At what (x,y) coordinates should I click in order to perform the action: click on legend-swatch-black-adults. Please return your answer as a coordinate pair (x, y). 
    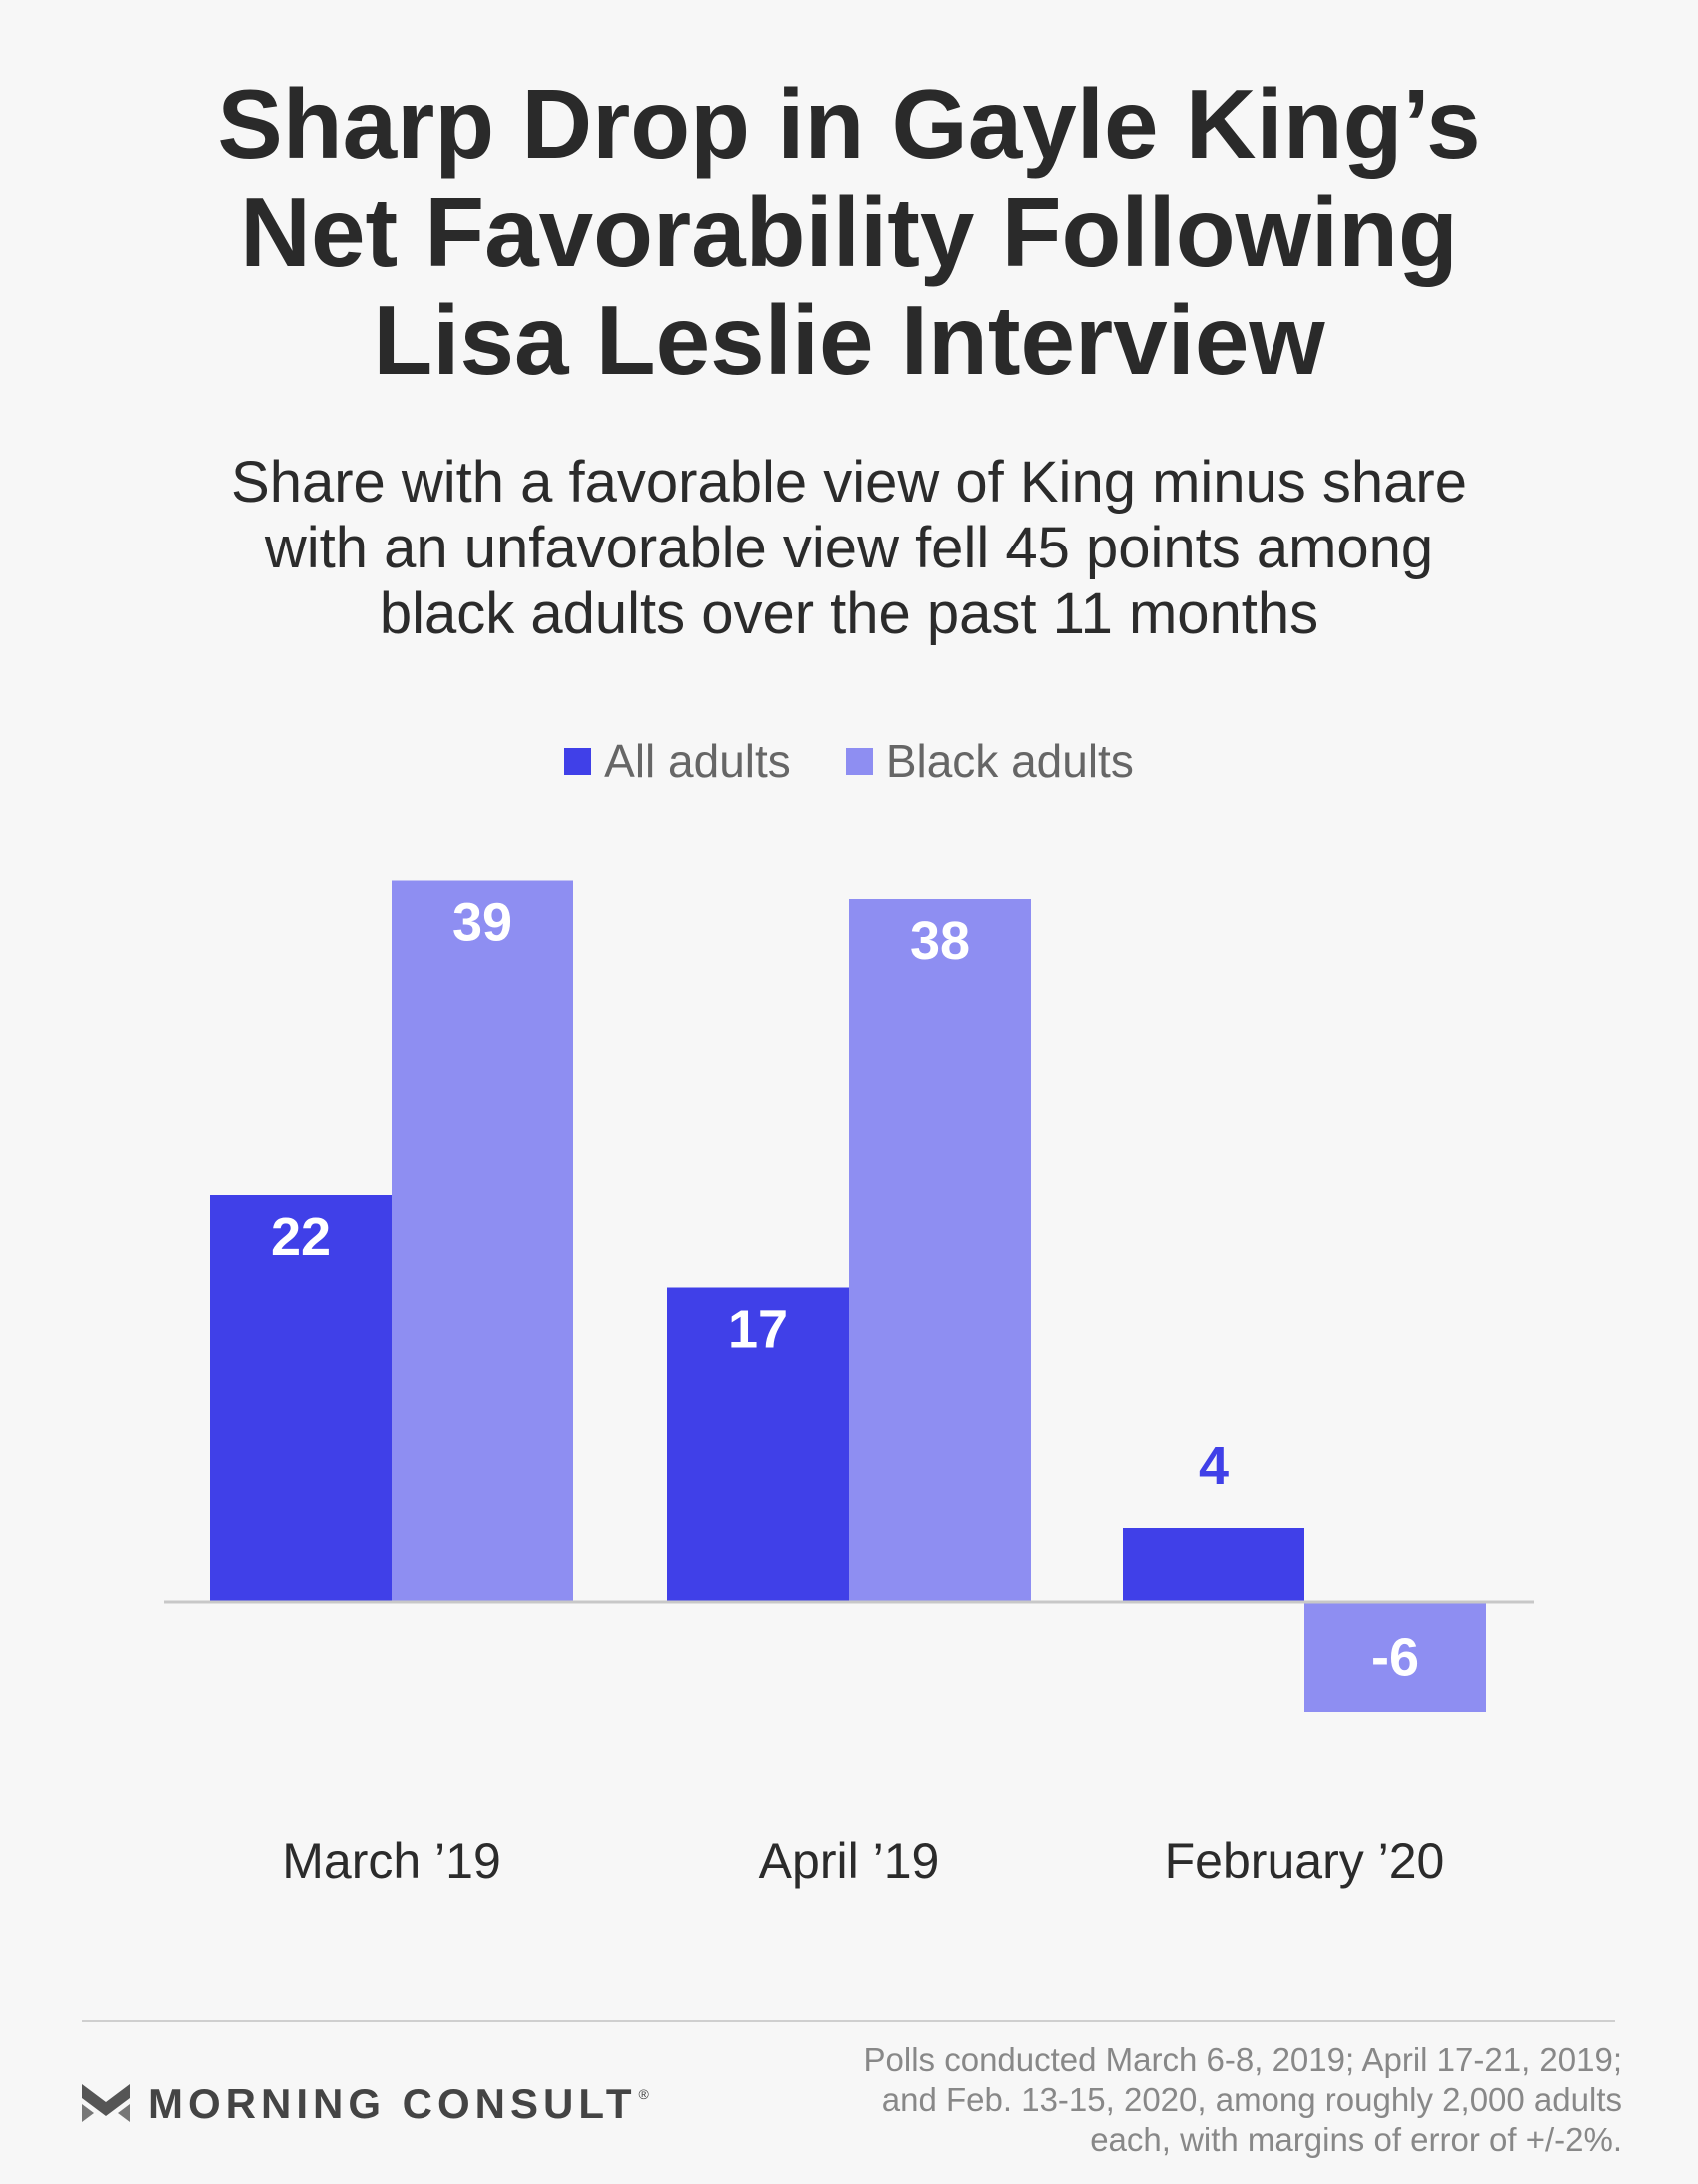
    Looking at the image, I should click on (859, 761).